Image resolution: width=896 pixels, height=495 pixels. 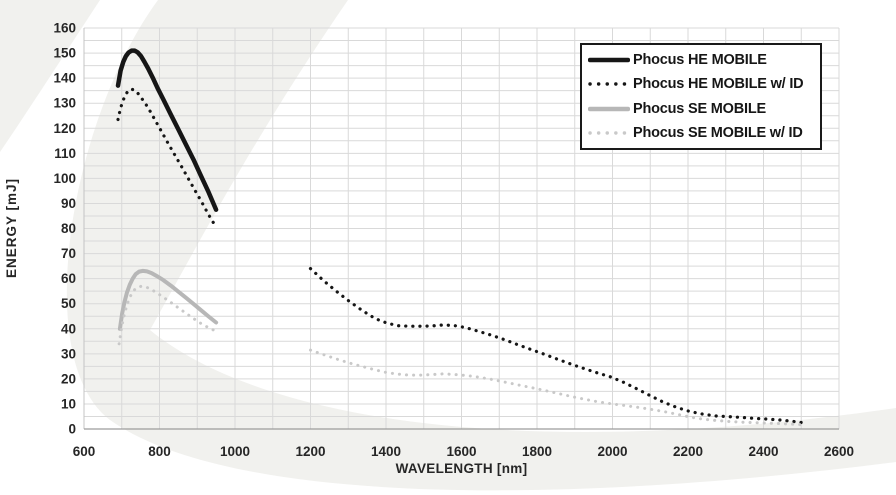 What do you see at coordinates (64, 28) in the screenshot?
I see `y-tick-label: 160` at bounding box center [64, 28].